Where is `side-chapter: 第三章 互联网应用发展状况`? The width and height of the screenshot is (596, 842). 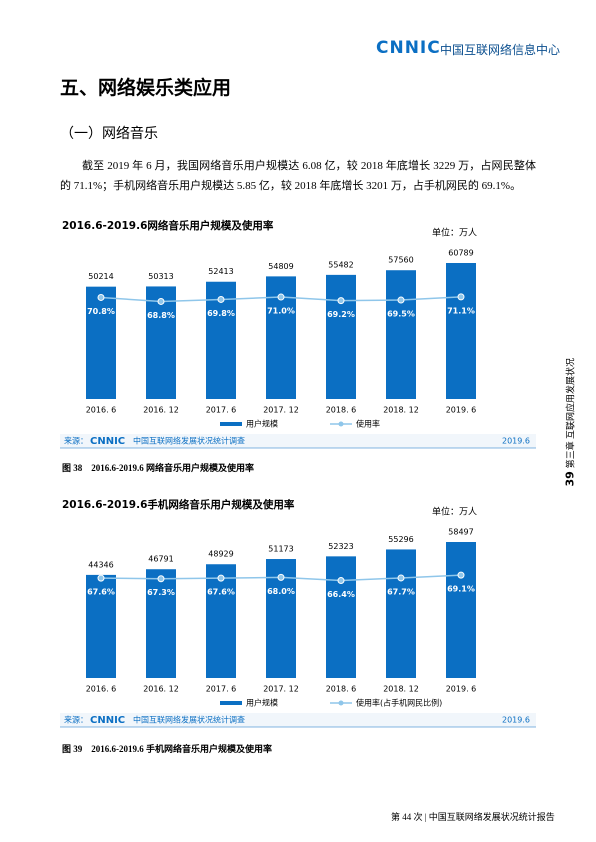
side-chapter: 第三章 互联网应用发展状况 is located at coordinates (570, 413).